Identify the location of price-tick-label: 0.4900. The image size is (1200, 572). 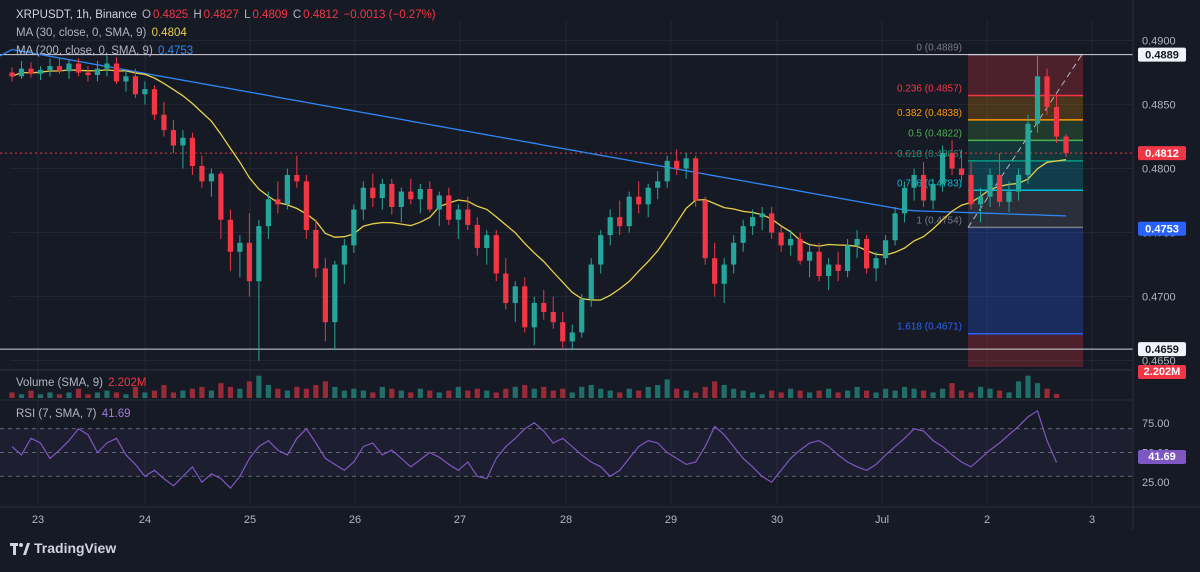
(1159, 41).